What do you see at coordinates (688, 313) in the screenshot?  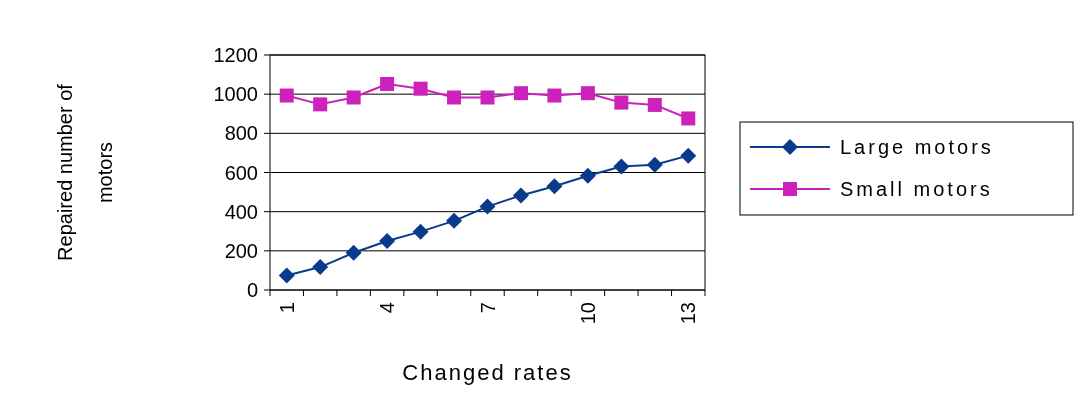 I see `x-tick-label: 13` at bounding box center [688, 313].